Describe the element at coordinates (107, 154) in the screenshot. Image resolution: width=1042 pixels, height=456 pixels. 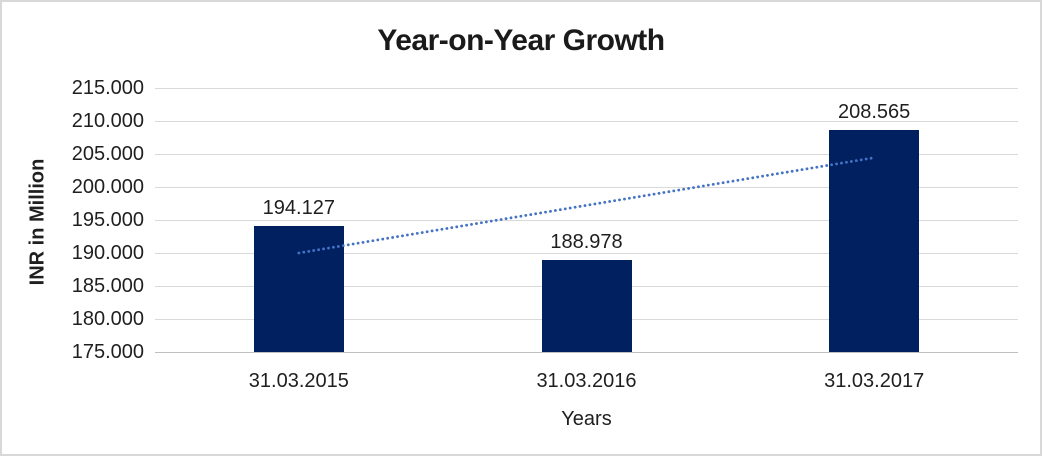
I see `y-tick-label: 205.000` at that location.